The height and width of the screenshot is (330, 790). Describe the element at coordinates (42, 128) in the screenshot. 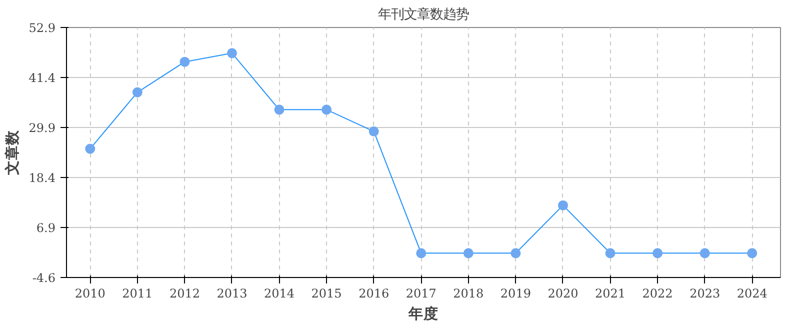

I see `y-tick-label: 29.9` at that location.